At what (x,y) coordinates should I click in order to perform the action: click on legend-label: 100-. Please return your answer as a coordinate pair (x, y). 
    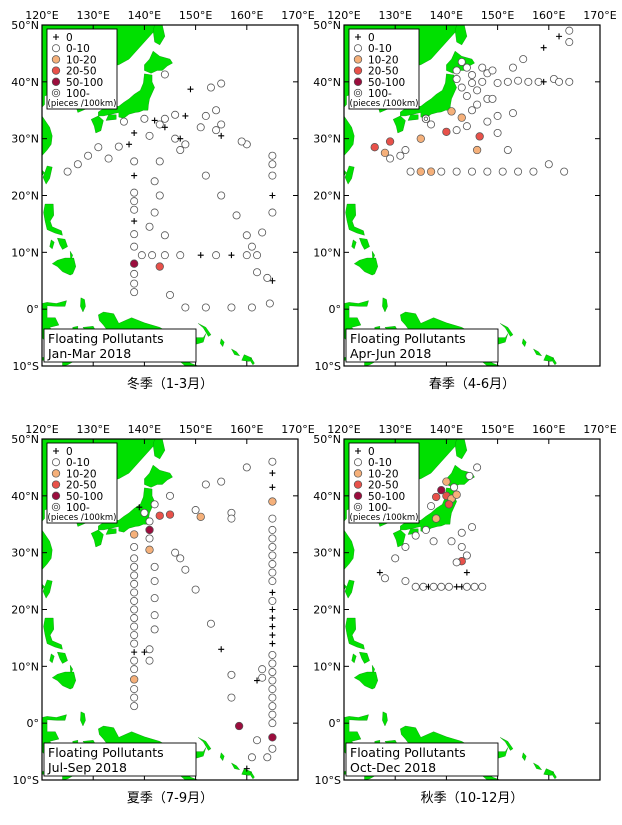
    Looking at the image, I should click on (78, 94).